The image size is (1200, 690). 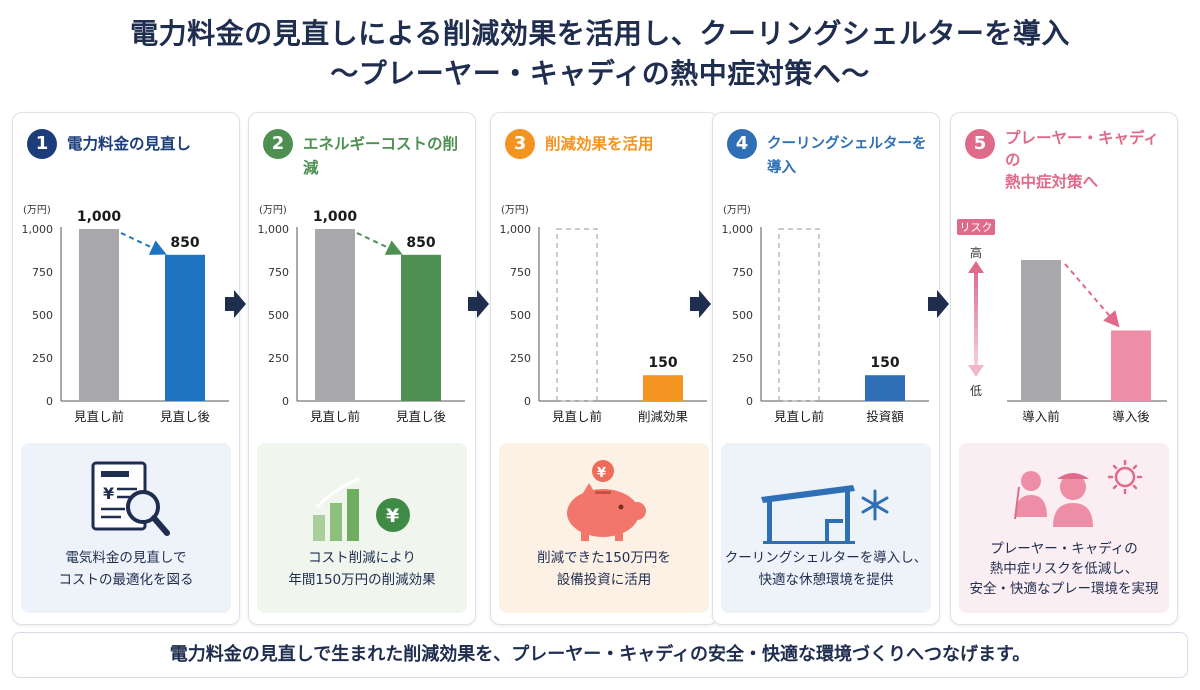 What do you see at coordinates (825, 314) in the screenshot?
I see `chart-4: (万円) 0 250 500 750 1,000 見直し前 150 投資額` at bounding box center [825, 314].